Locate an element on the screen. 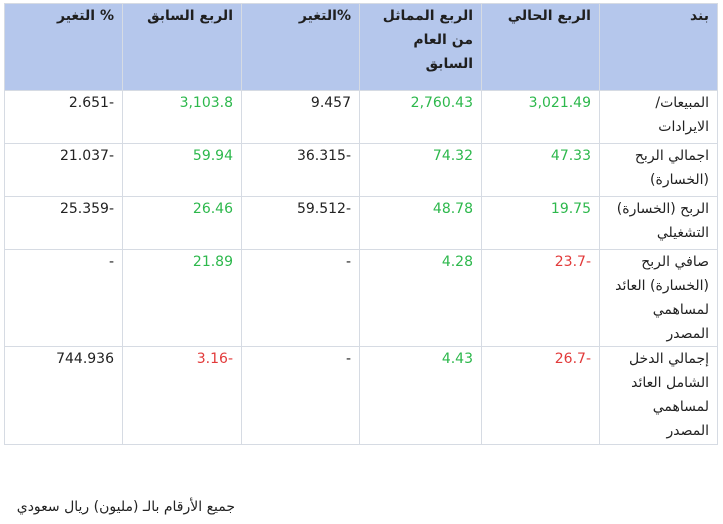  cell-same-quarter-last-year: 4.28 is located at coordinates (420, 298).